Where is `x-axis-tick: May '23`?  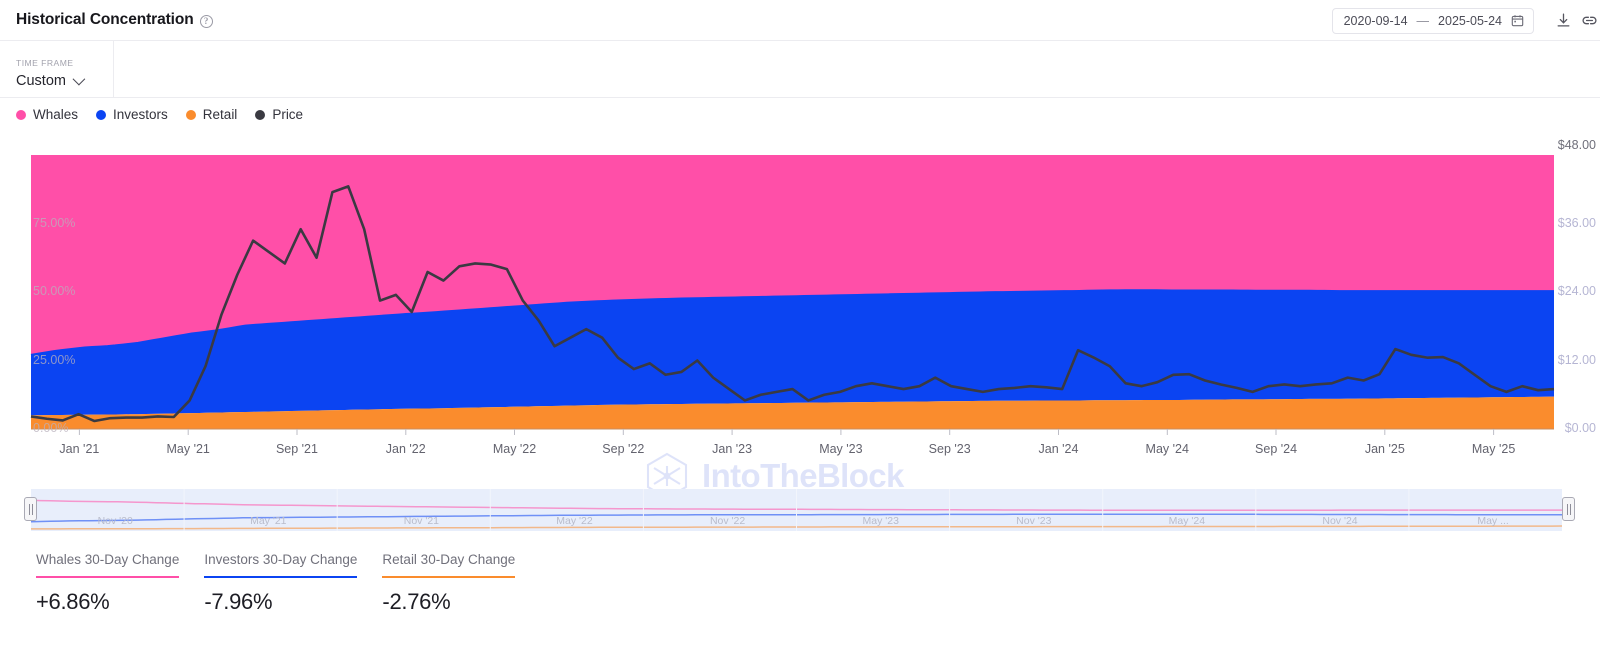
x-axis-tick: May '23 is located at coordinates (841, 449).